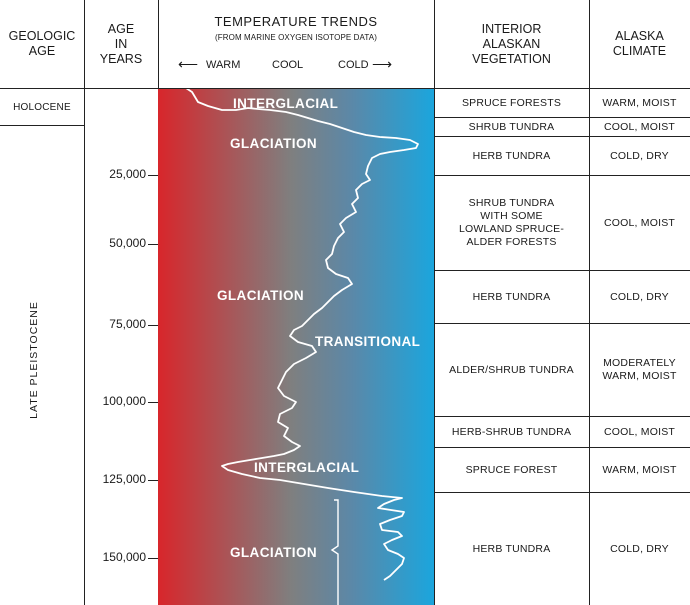 The image size is (690, 605). Describe the element at coordinates (286, 103) in the screenshot. I see `band-interglacial-top: INTERGLACIAL` at that location.